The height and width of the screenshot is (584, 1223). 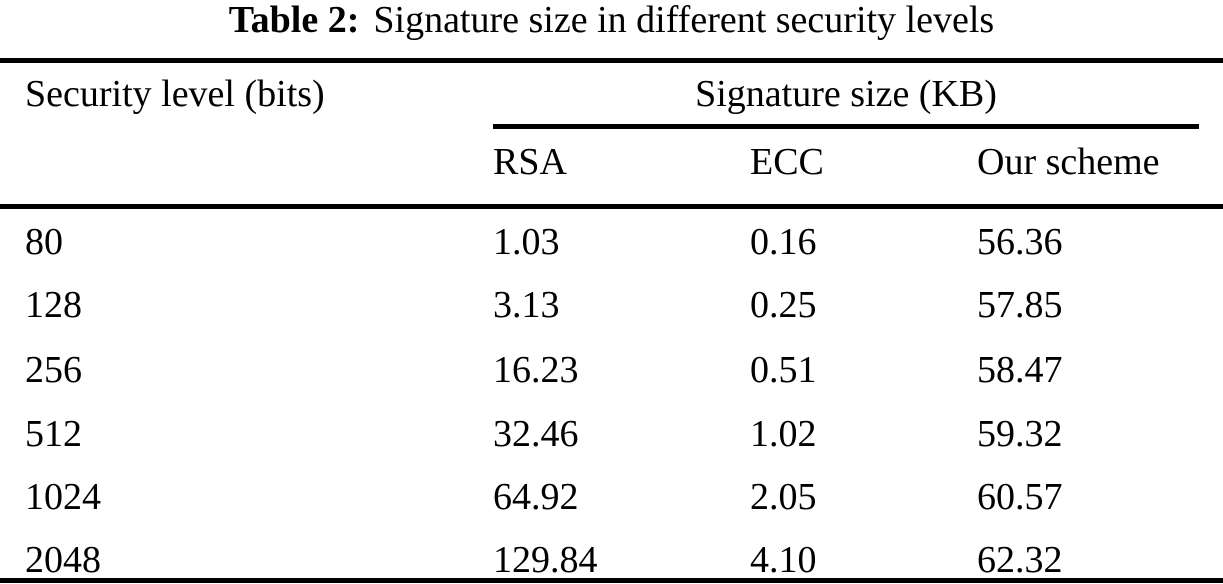 What do you see at coordinates (611, 206) in the screenshot?
I see `rule-header-bottom` at bounding box center [611, 206].